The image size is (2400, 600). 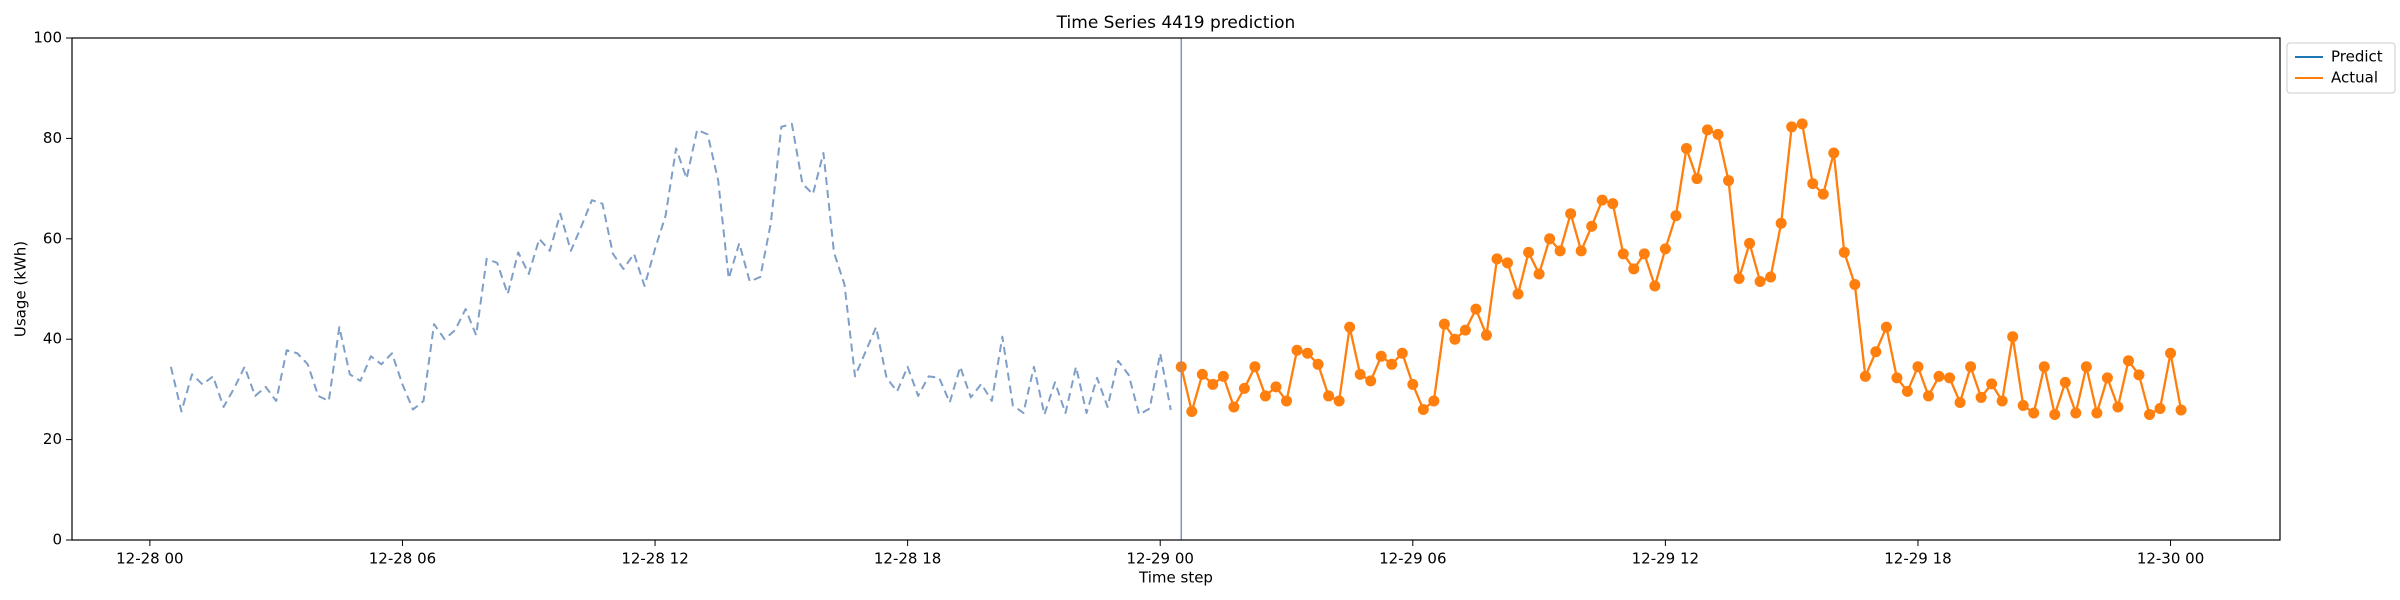 What do you see at coordinates (52, 138) in the screenshot?
I see `y-tick-label: 80` at bounding box center [52, 138].